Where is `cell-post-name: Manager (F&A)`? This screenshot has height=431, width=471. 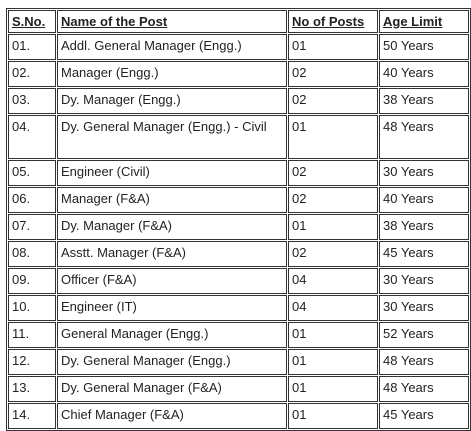 cell-post-name: Manager (F&A) is located at coordinates (172, 200).